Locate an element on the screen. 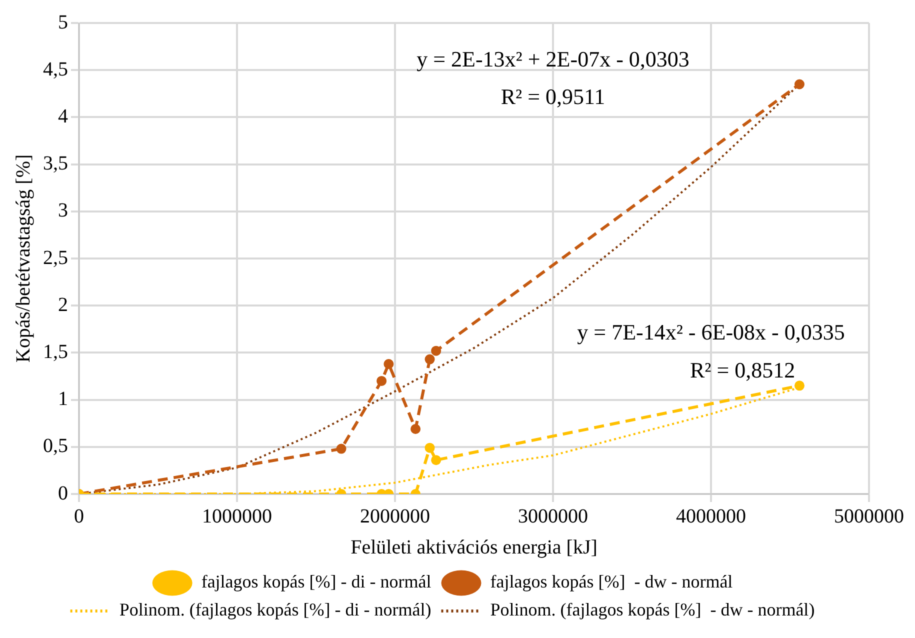 Image resolution: width=915 pixels, height=638 pixels. y-tick-label: 2 is located at coordinates (63, 305).